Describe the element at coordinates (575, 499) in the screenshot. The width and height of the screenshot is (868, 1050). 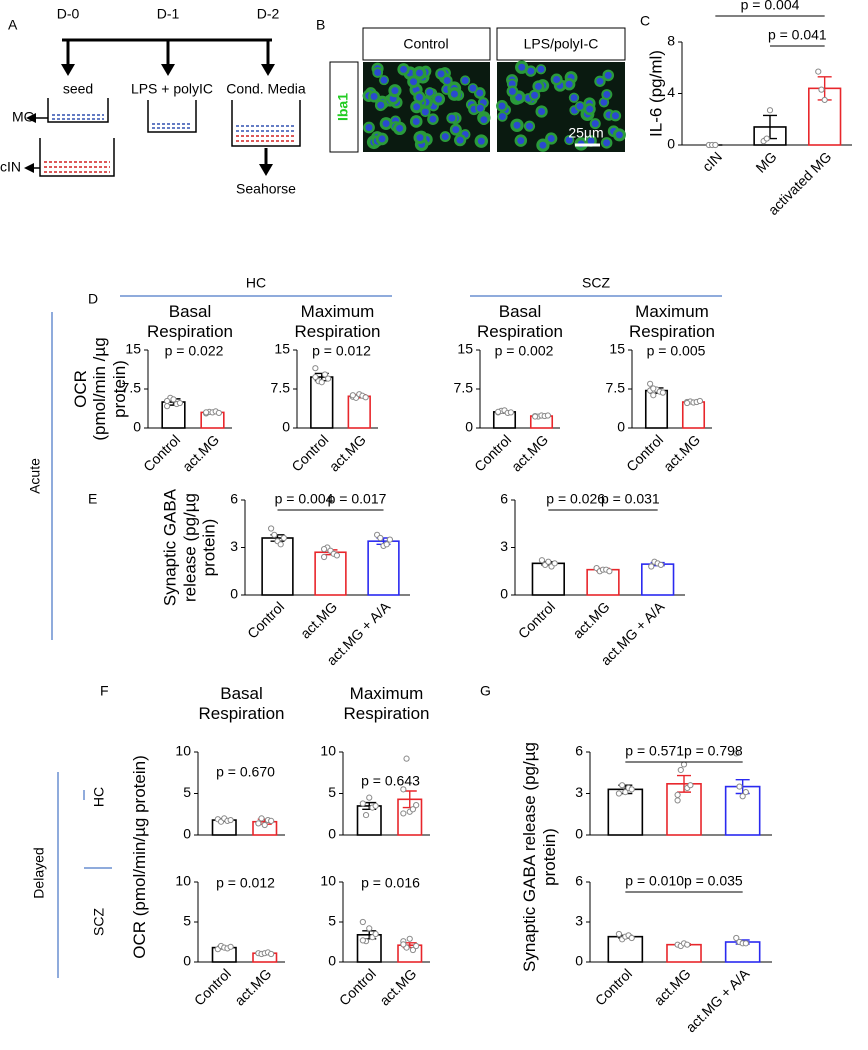
I see `p-value: p = 0.026` at that location.